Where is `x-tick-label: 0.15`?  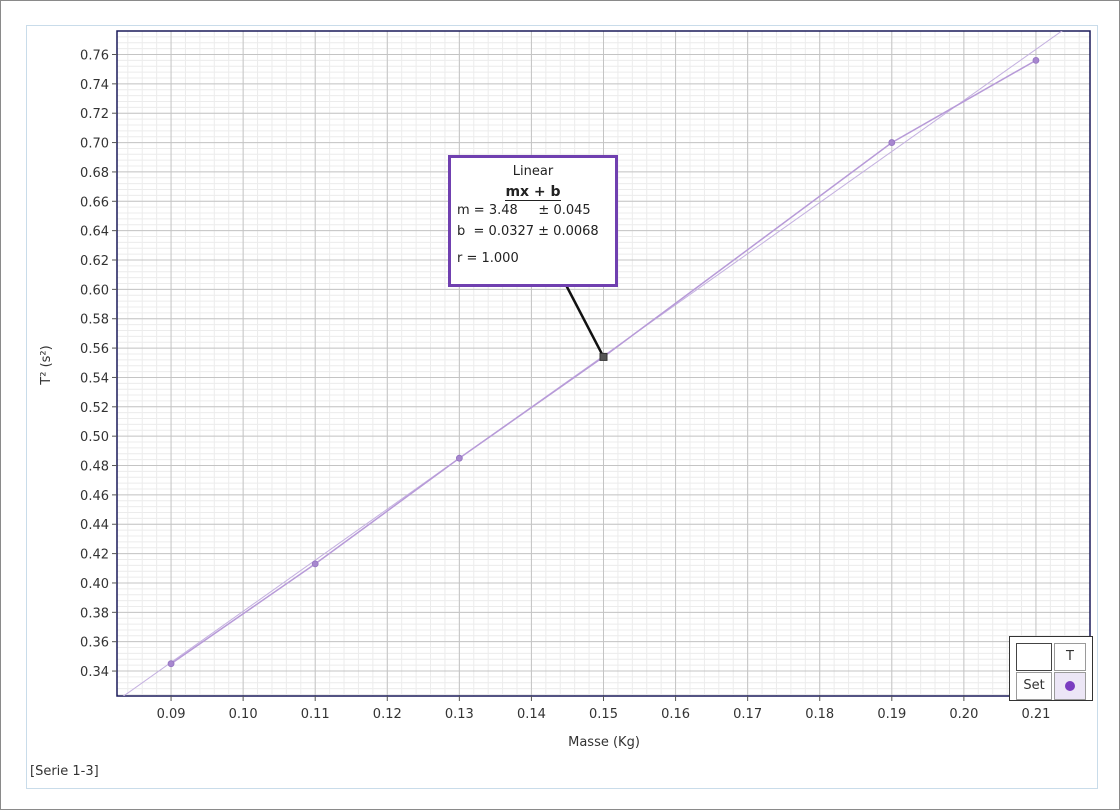
x-tick-label: 0.15 is located at coordinates (603, 714).